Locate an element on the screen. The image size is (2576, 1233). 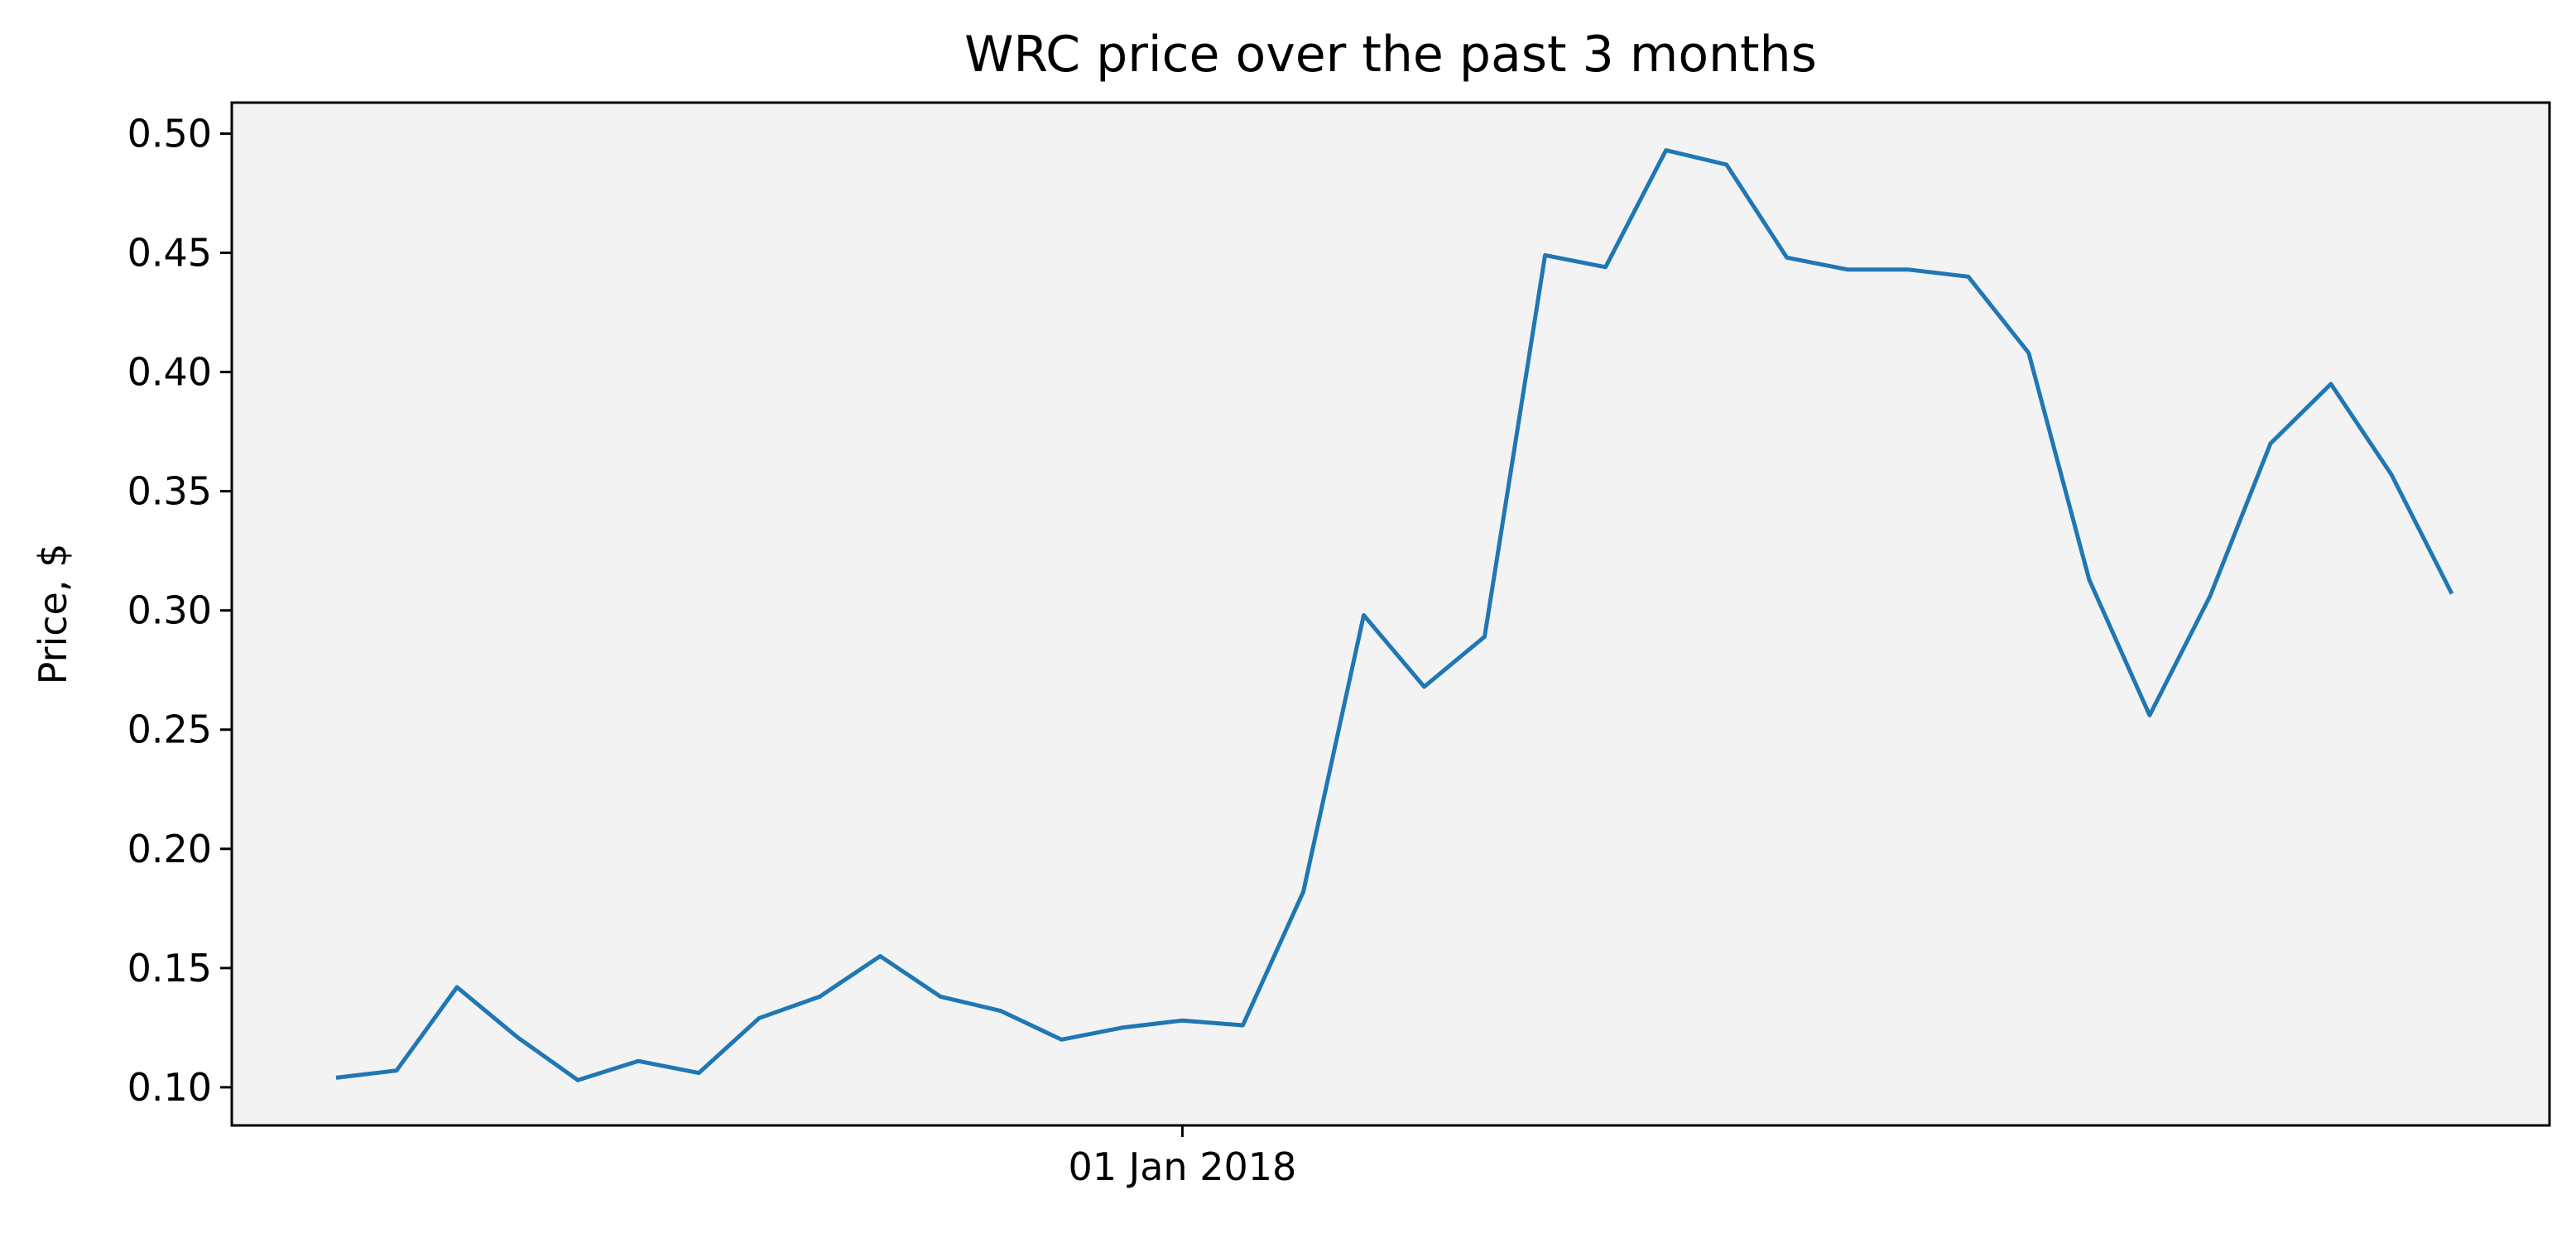
y-tick-label: 0.30 is located at coordinates (169, 610).